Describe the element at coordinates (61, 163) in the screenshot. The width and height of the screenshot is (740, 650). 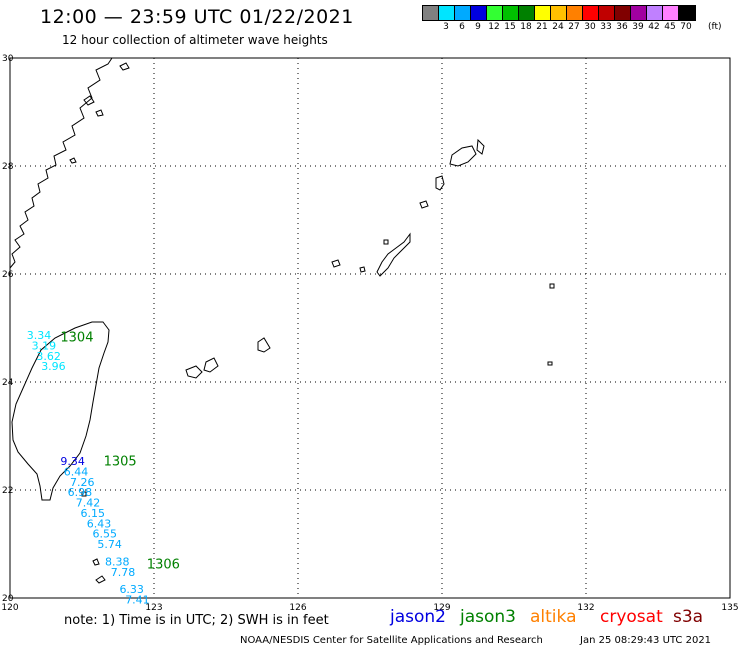
I see `china-coastline` at that location.